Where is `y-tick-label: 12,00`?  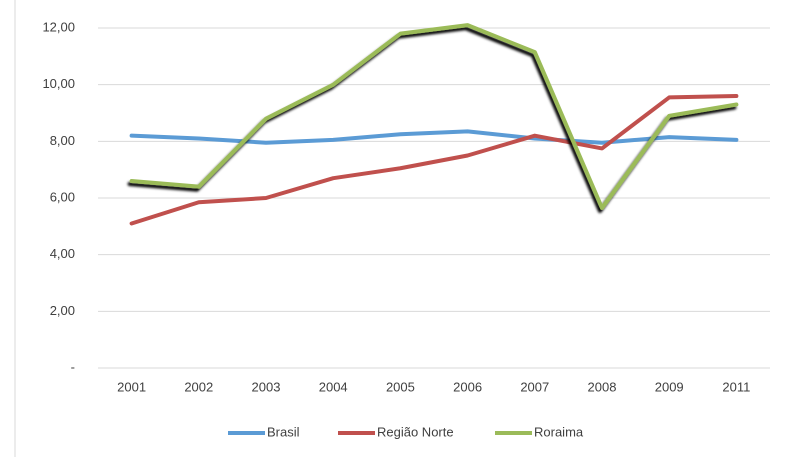 y-tick-label: 12,00 is located at coordinates (58, 26).